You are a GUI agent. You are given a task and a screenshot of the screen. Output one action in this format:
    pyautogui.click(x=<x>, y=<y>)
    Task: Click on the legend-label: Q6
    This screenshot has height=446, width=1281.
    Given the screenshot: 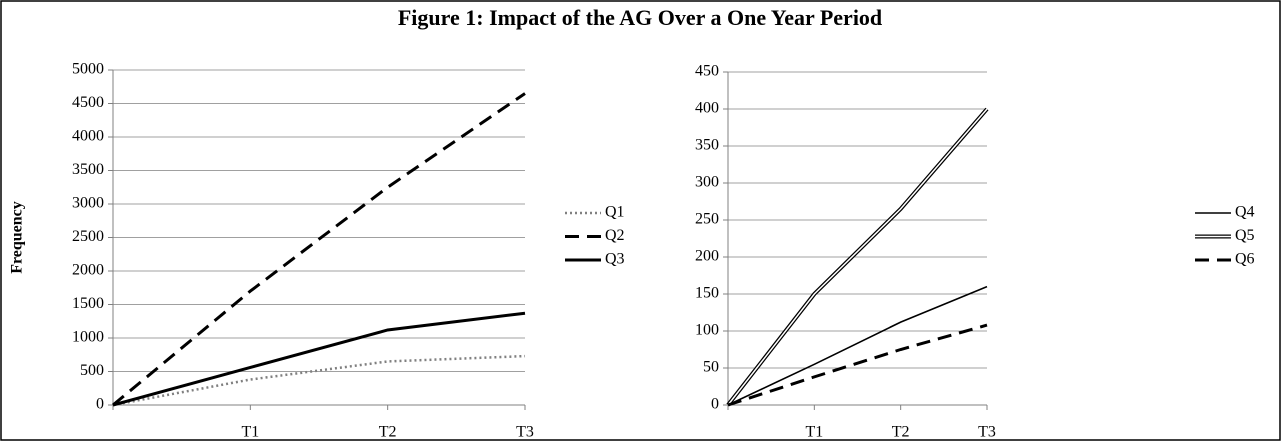 What is the action you would take?
    pyautogui.click(x=1245, y=259)
    